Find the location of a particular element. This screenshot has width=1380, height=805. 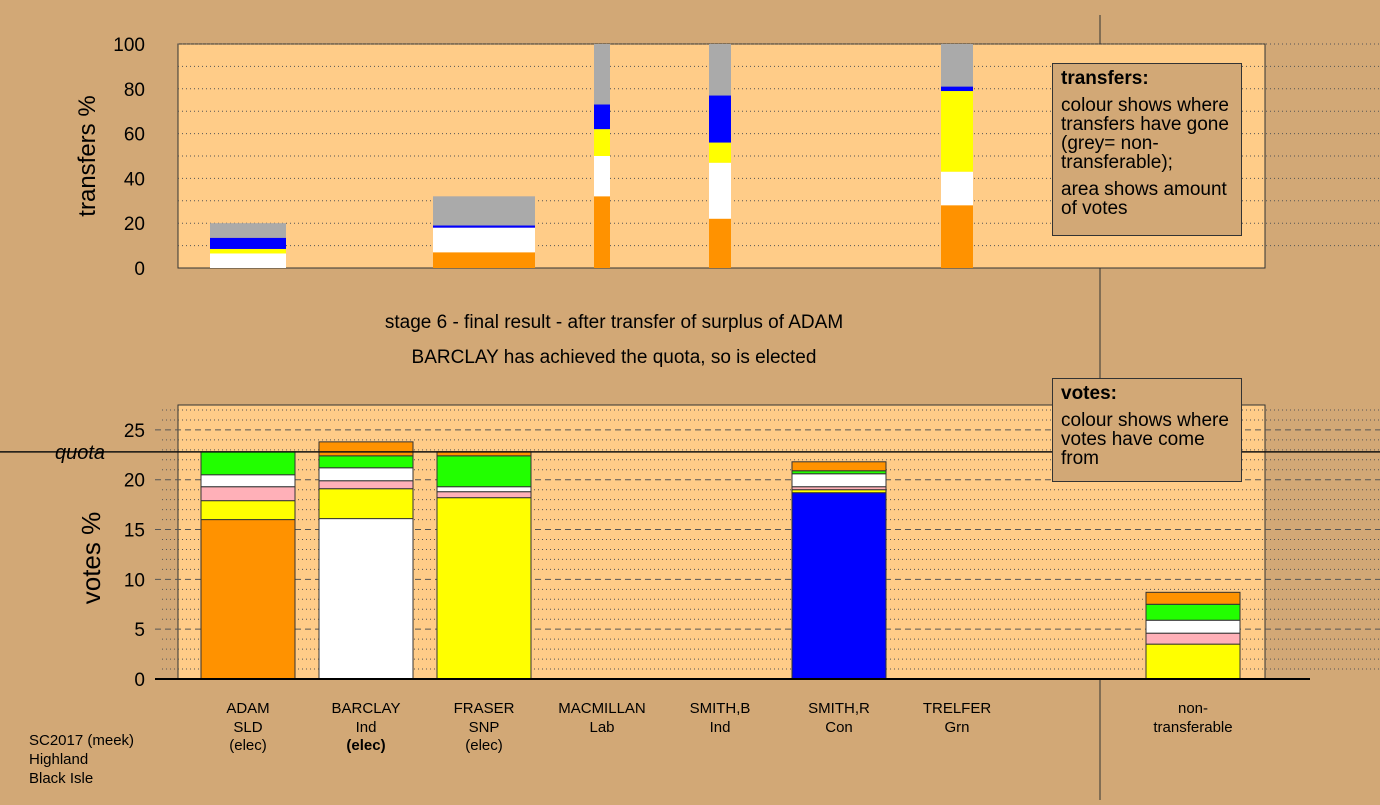

transfer-segment-smithb-nontransferable is located at coordinates (720, 70).